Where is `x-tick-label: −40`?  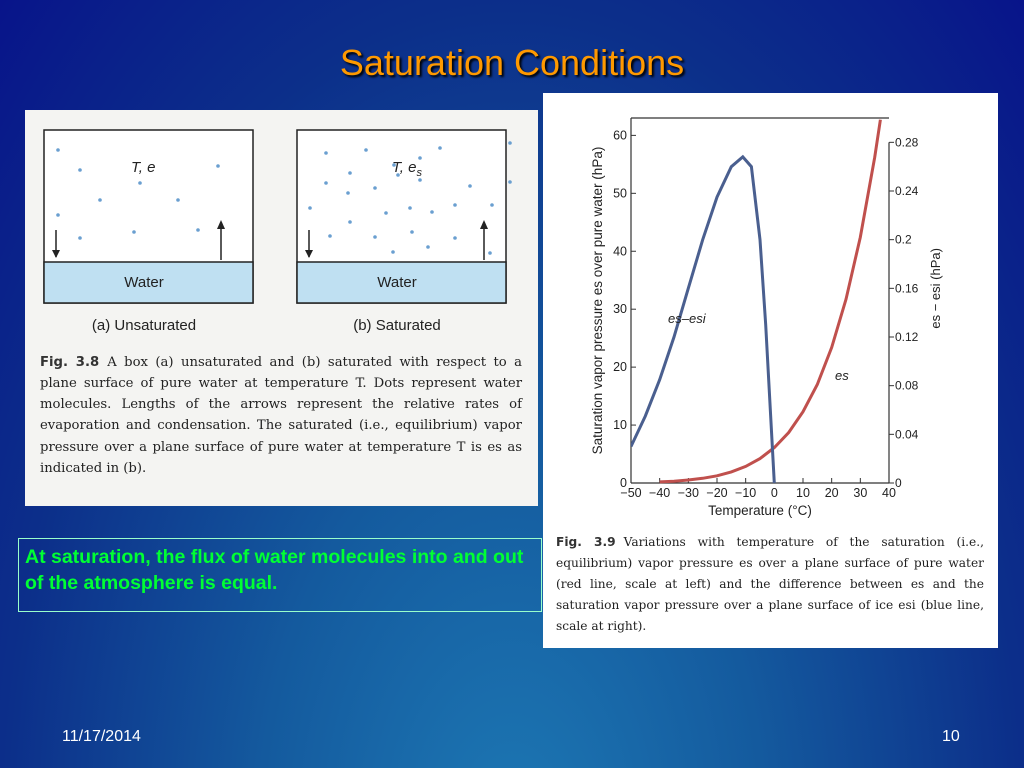 x-tick-label: −40 is located at coordinates (659, 493).